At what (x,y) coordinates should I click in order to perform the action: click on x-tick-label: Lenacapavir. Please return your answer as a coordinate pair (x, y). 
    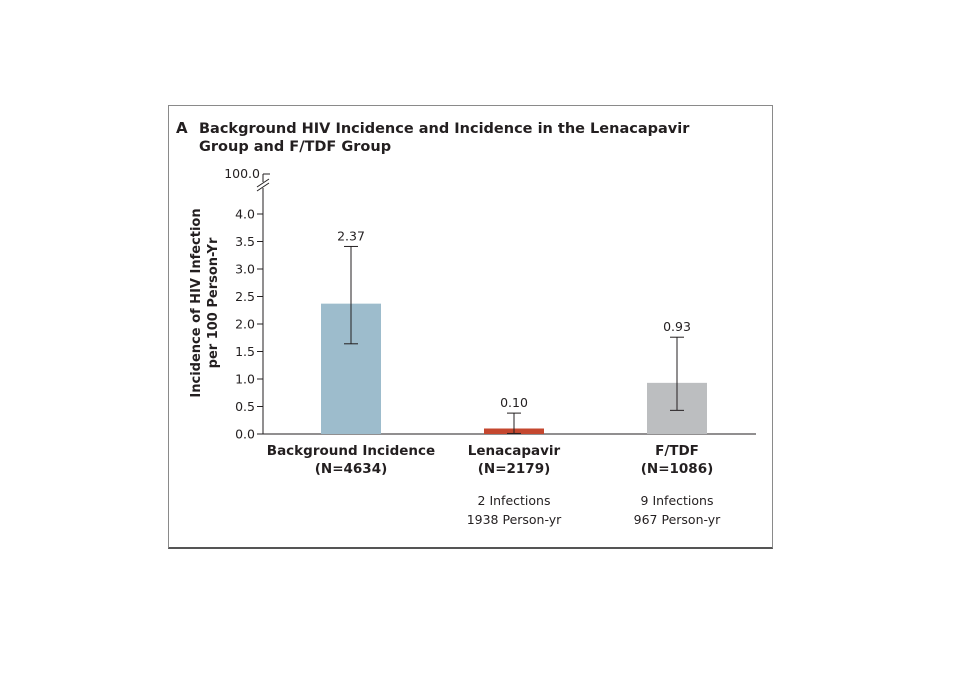
    Looking at the image, I should click on (514, 451).